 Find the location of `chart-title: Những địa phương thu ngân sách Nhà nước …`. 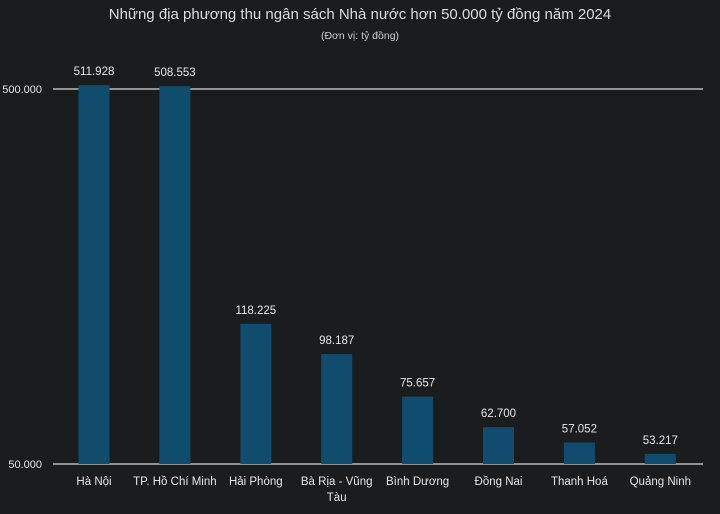

chart-title: Những địa phương thu ngân sách Nhà nước … is located at coordinates (360, 14).